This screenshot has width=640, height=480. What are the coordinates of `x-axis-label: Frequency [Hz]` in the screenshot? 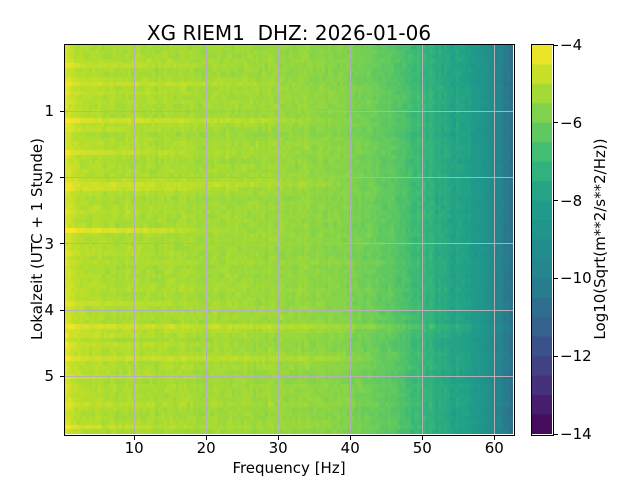 It's located at (289, 468).